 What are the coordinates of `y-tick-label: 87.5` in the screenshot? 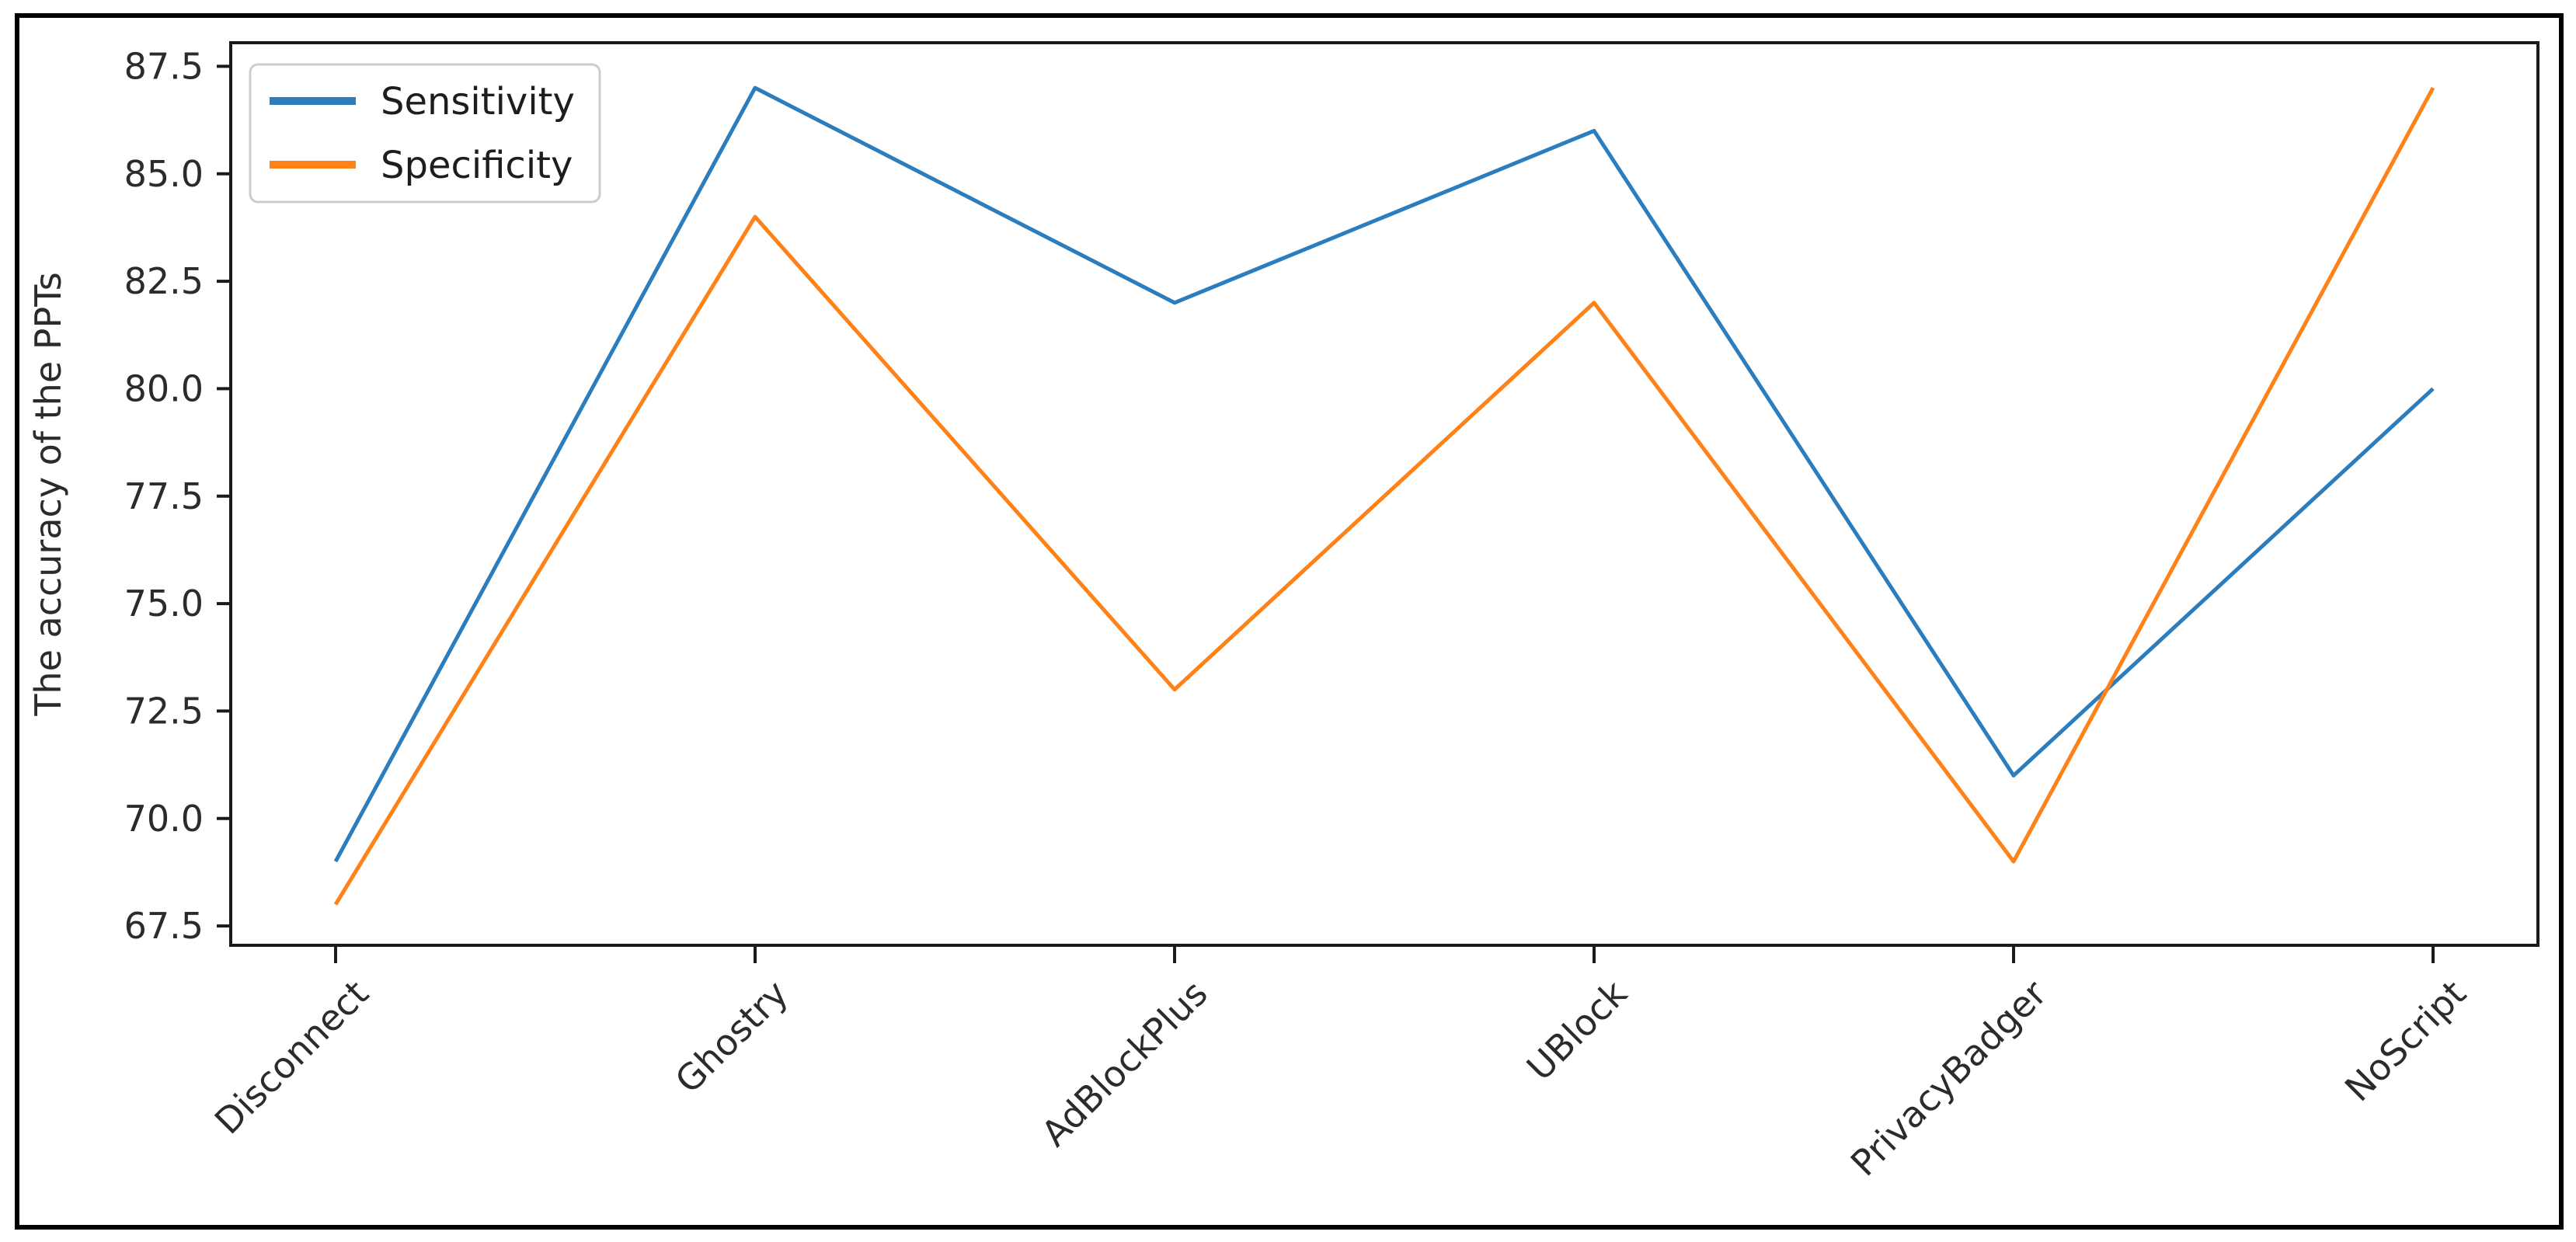 It's located at (164, 66).